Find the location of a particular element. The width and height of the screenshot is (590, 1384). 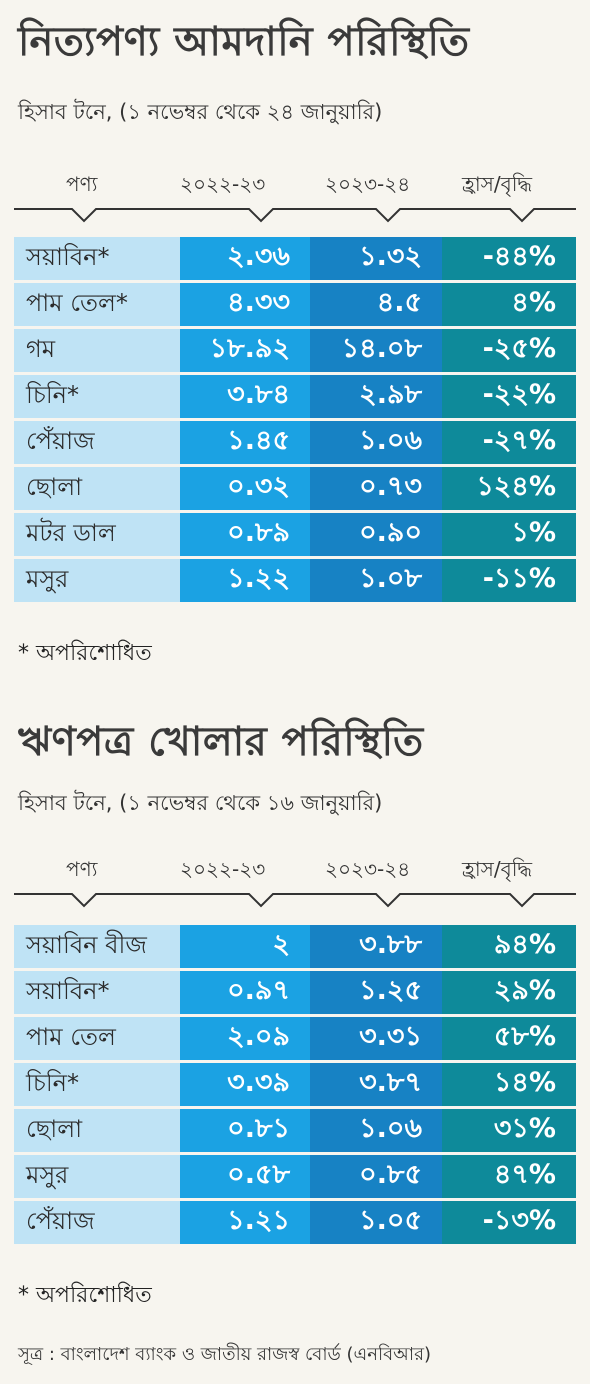

table-row: পাম তেল* ৪.৩৩ ৪.৫ ৪% is located at coordinates (295, 304).